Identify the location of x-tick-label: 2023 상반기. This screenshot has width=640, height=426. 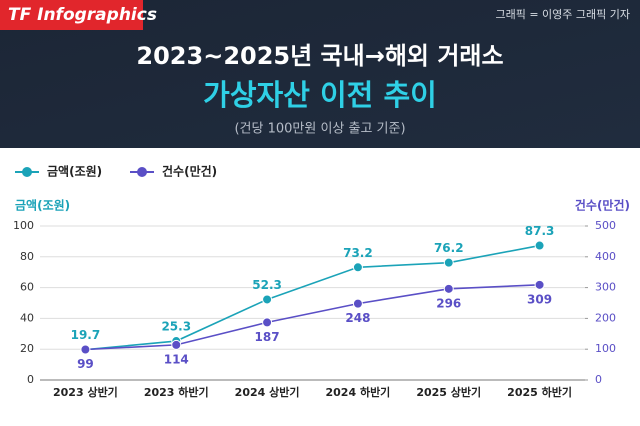
(85, 392).